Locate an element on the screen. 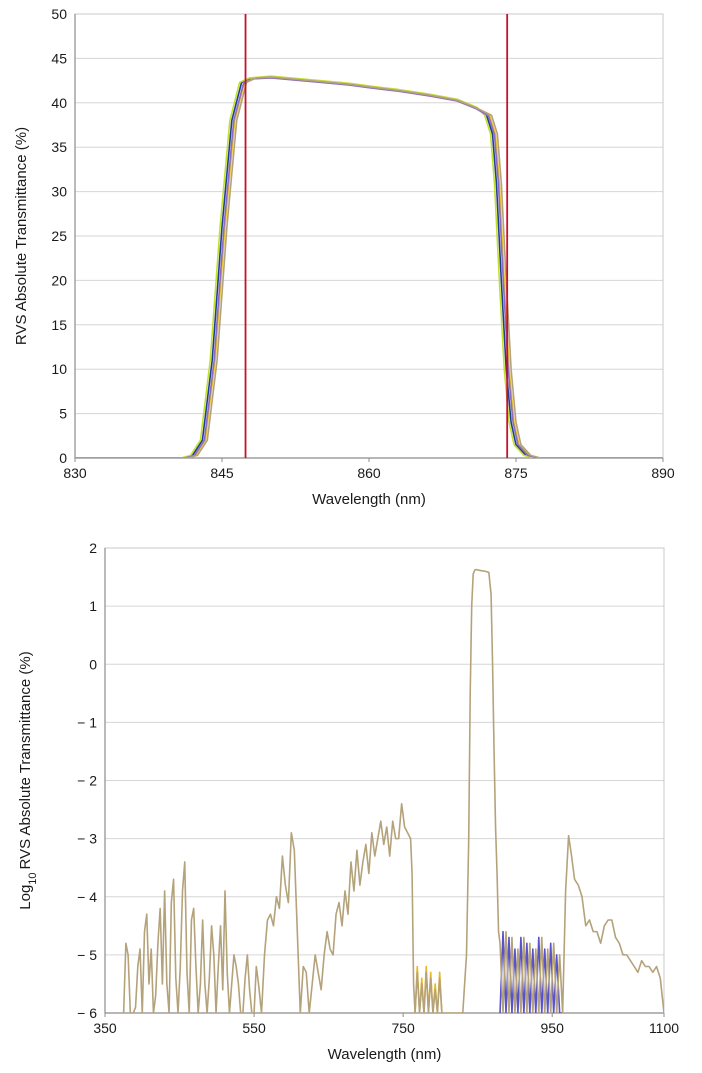  x-tick-label: 845 is located at coordinates (222, 473).